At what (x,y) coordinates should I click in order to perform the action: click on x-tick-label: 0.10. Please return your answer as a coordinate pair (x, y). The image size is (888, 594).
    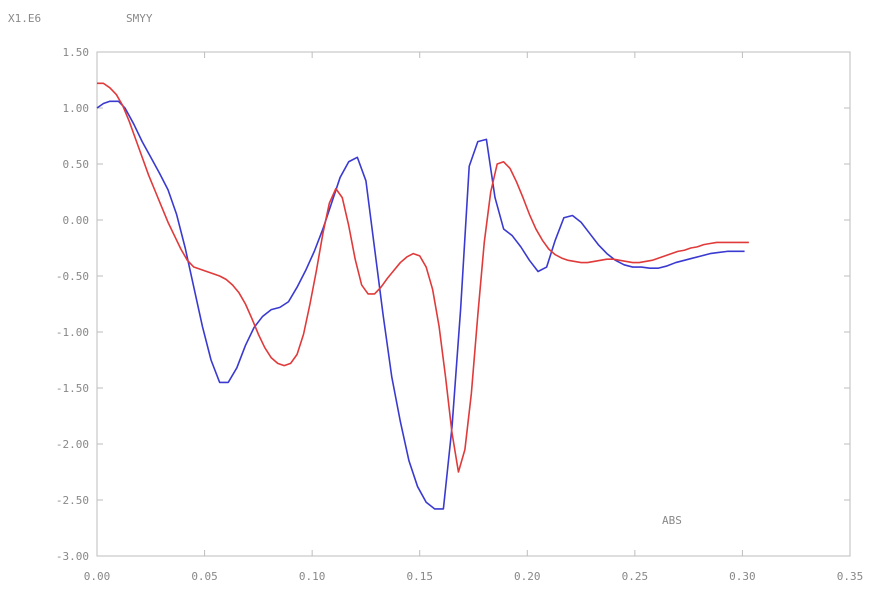
    Looking at the image, I should click on (312, 576).